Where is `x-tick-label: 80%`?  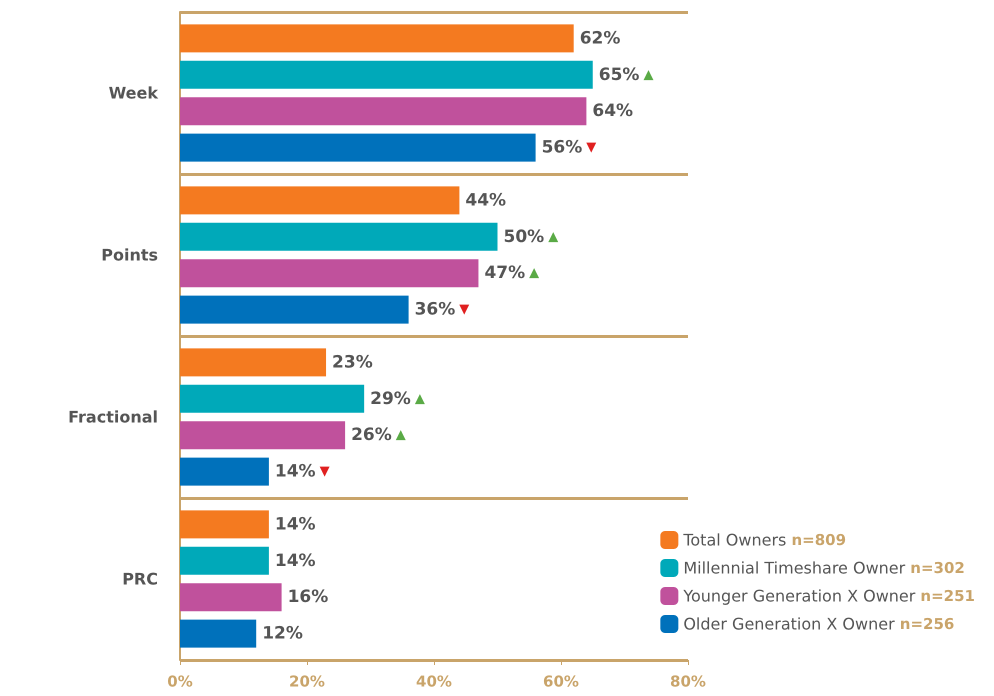 x-tick-label: 80% is located at coordinates (688, 681).